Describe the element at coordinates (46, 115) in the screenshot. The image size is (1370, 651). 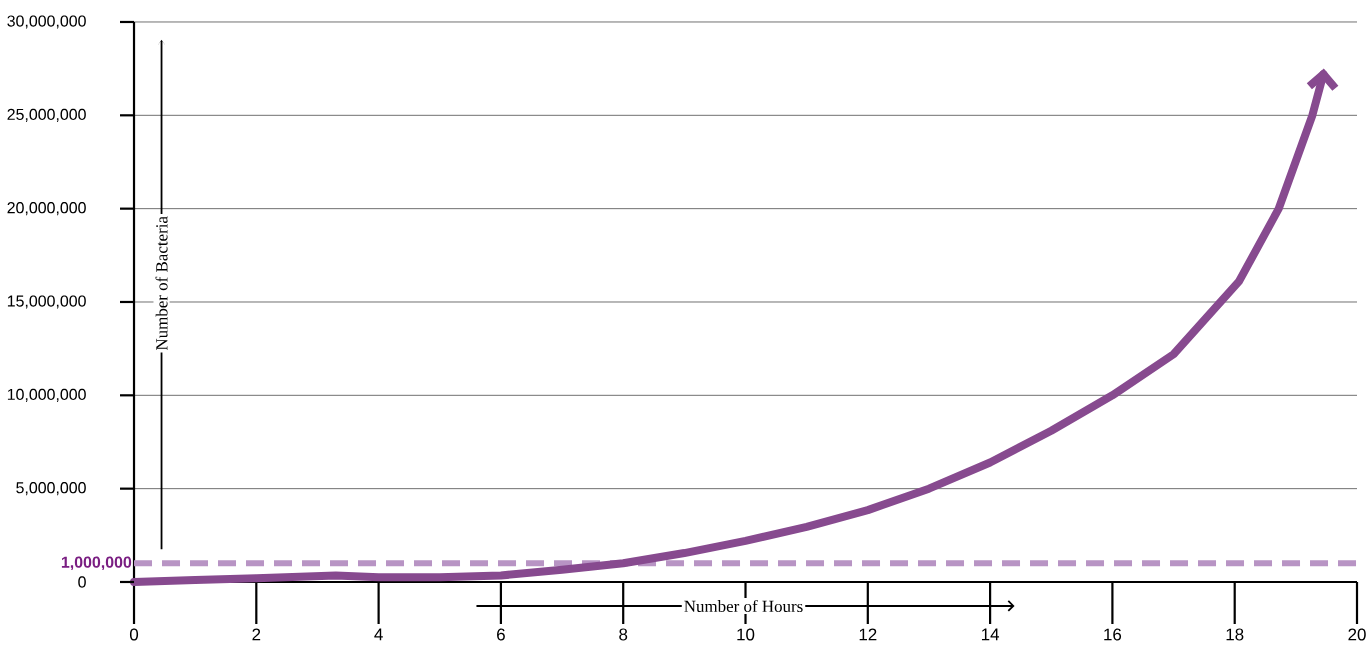
I see `y-tick-label: 25,000,000` at that location.